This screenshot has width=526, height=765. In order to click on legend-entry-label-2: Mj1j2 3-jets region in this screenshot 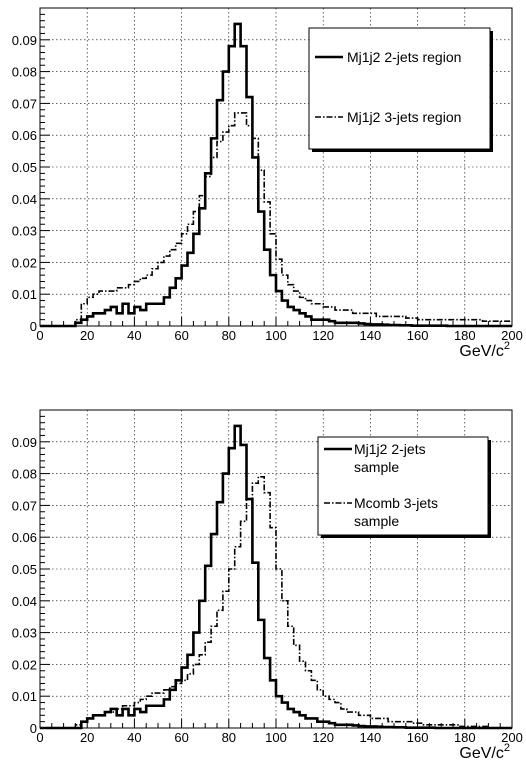, I will do `click(404, 117)`.